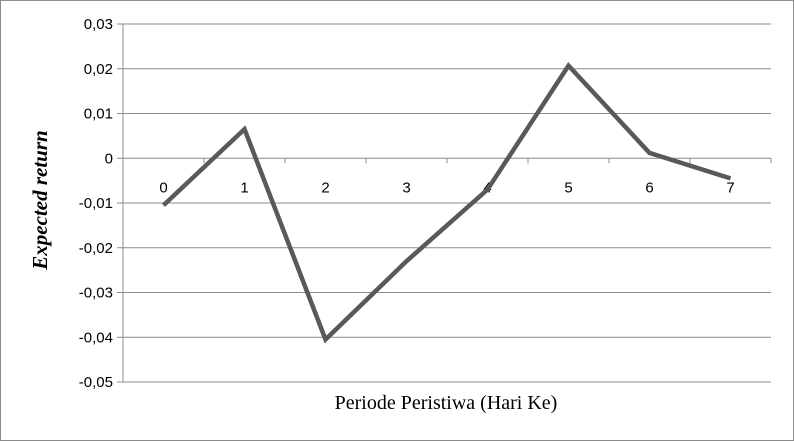 Image resolution: width=794 pixels, height=441 pixels. I want to click on category-label: 3, so click(406, 187).